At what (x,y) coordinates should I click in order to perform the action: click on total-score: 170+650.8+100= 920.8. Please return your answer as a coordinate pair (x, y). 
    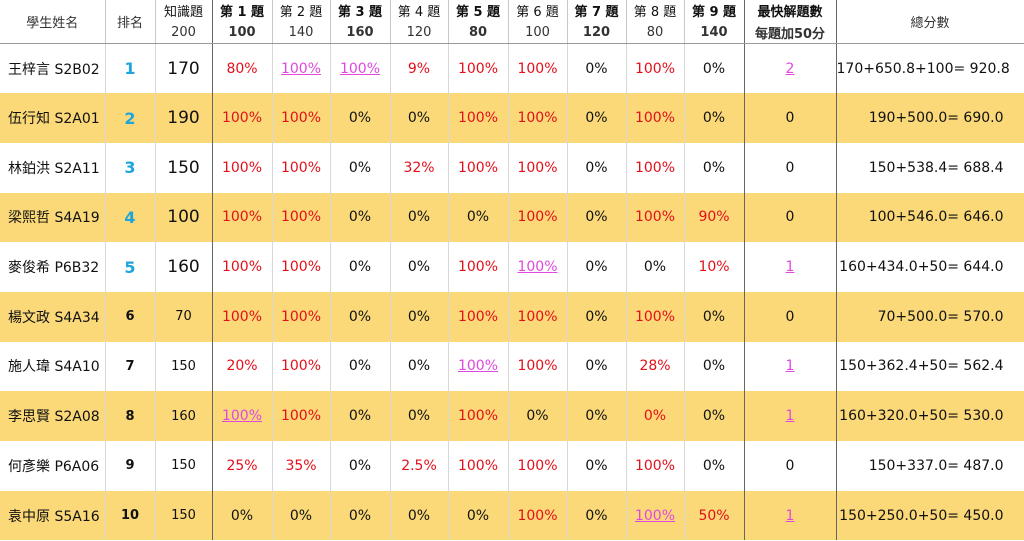
    Looking at the image, I should click on (930, 68).